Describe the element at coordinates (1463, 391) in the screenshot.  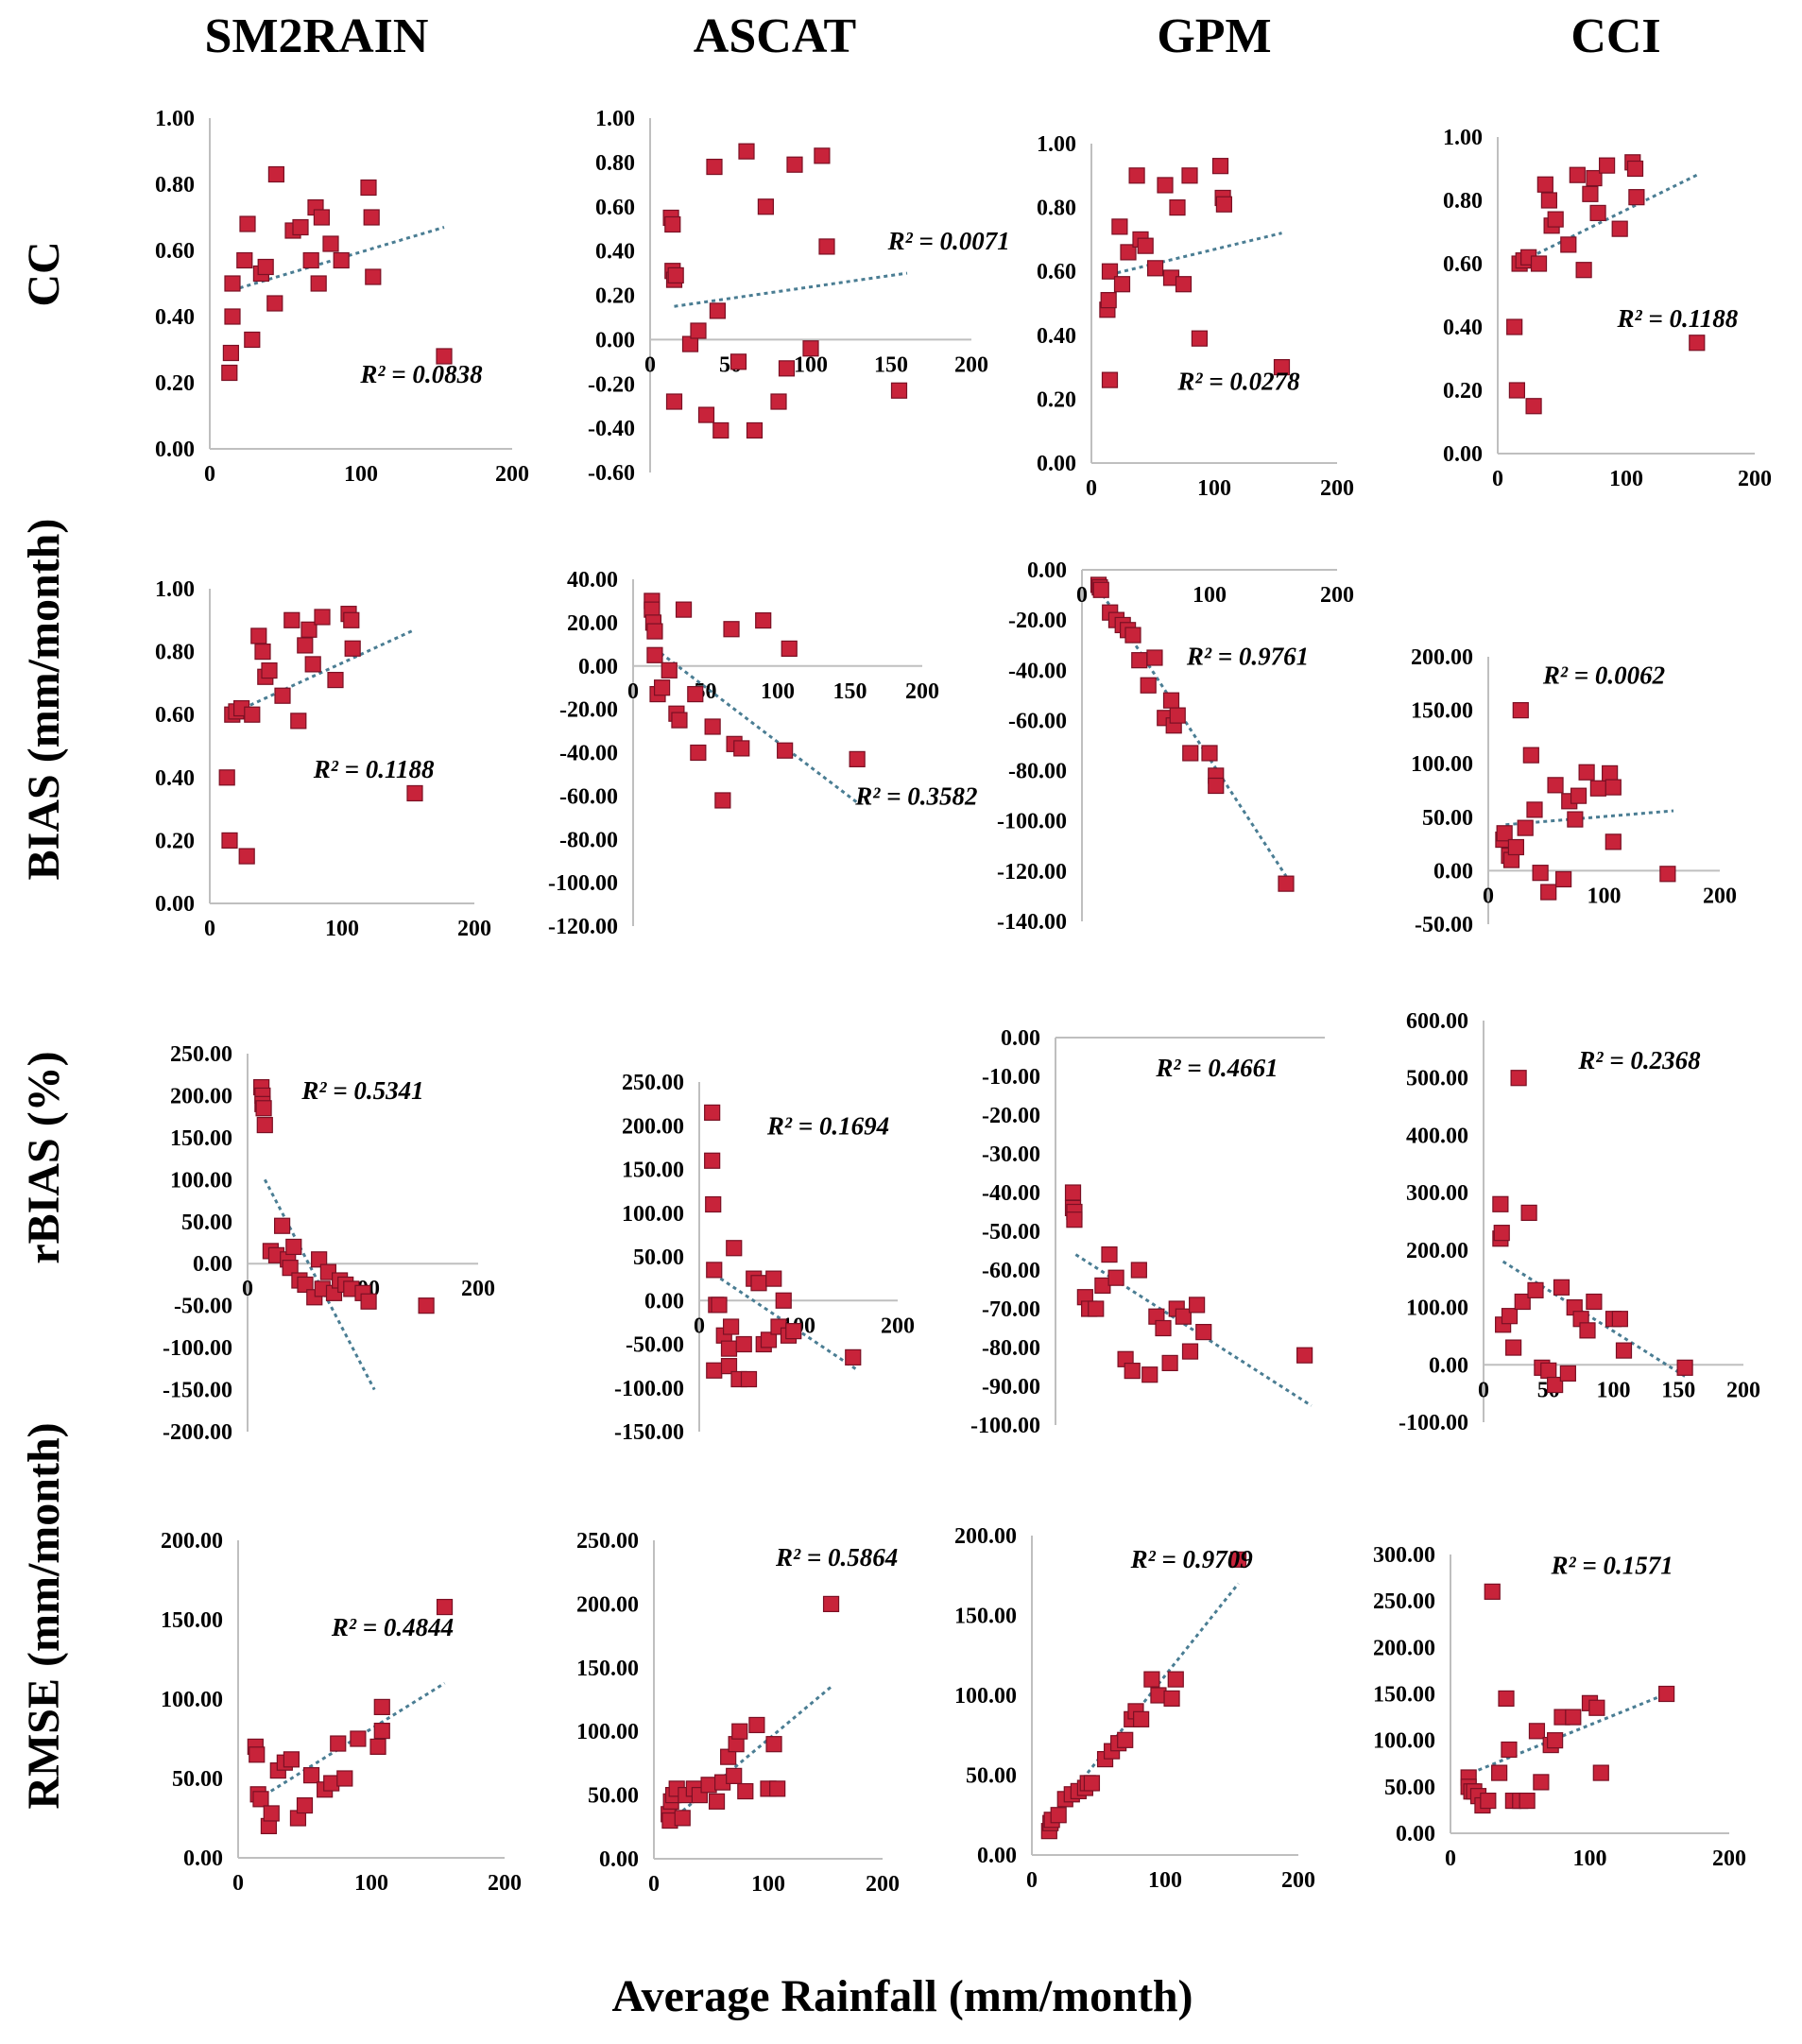
I see `y-tick-label: 0.20` at that location.